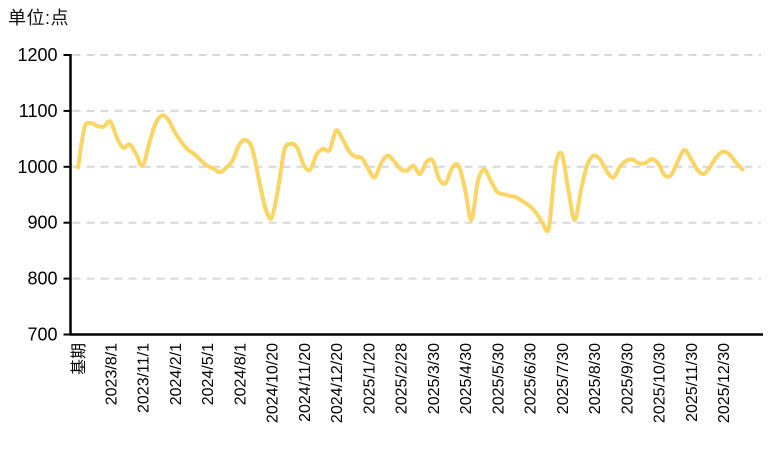 Image resolution: width=768 pixels, height=450 pixels. Describe the element at coordinates (38, 111) in the screenshot. I see `y-axis-tick-label: 1100` at that location.